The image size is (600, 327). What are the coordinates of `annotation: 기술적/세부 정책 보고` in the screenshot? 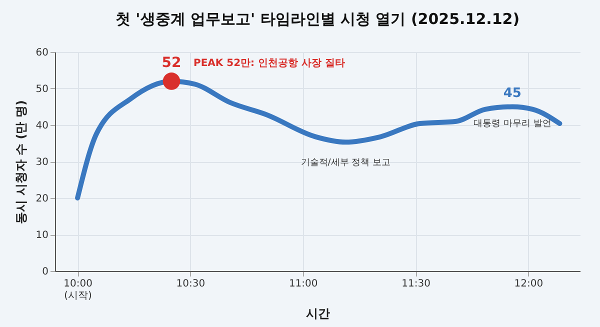 It's located at (345, 163).